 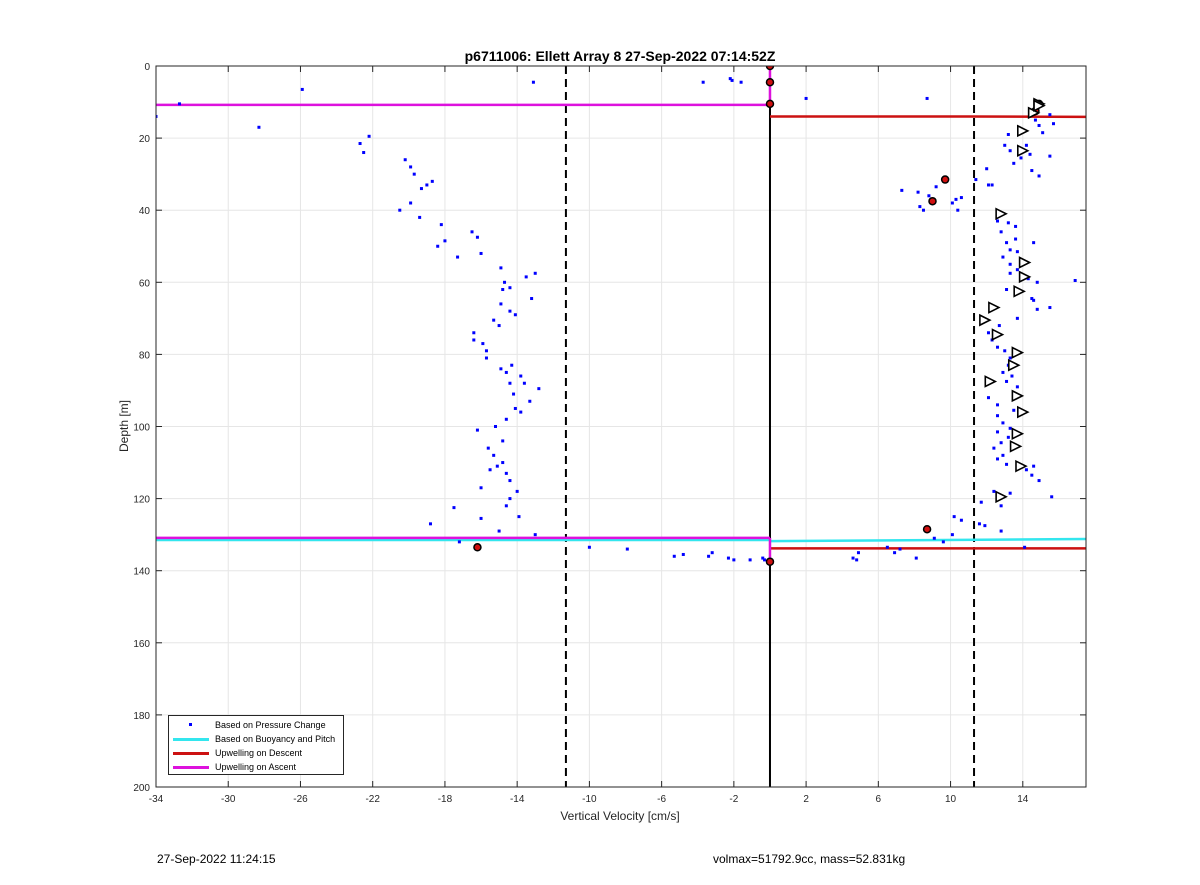 I want to click on x-tick-label: 2, so click(x=806, y=799).